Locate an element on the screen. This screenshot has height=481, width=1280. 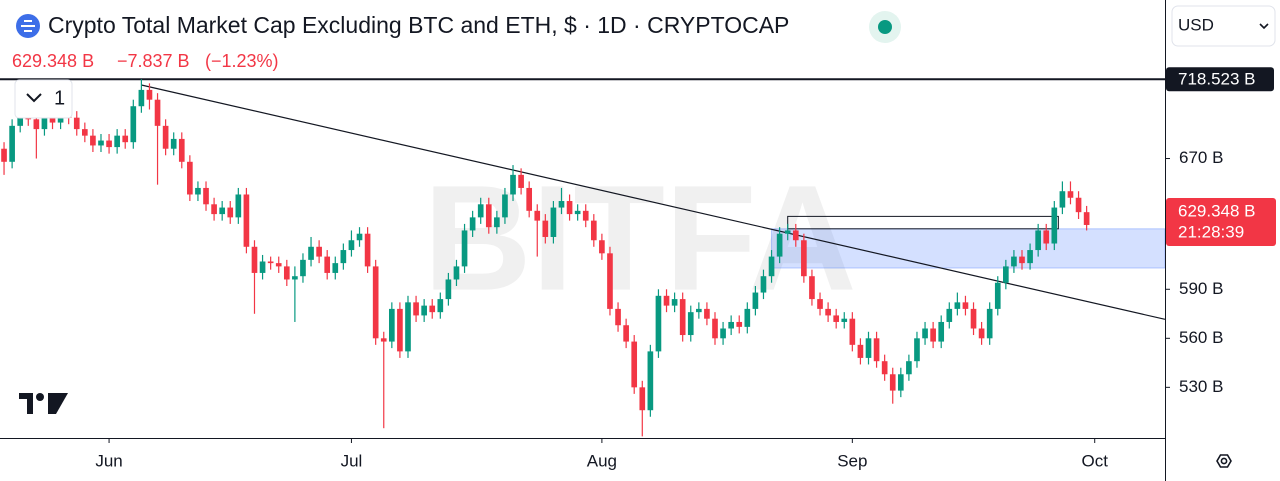
settings-icon is located at coordinates (1224, 461).